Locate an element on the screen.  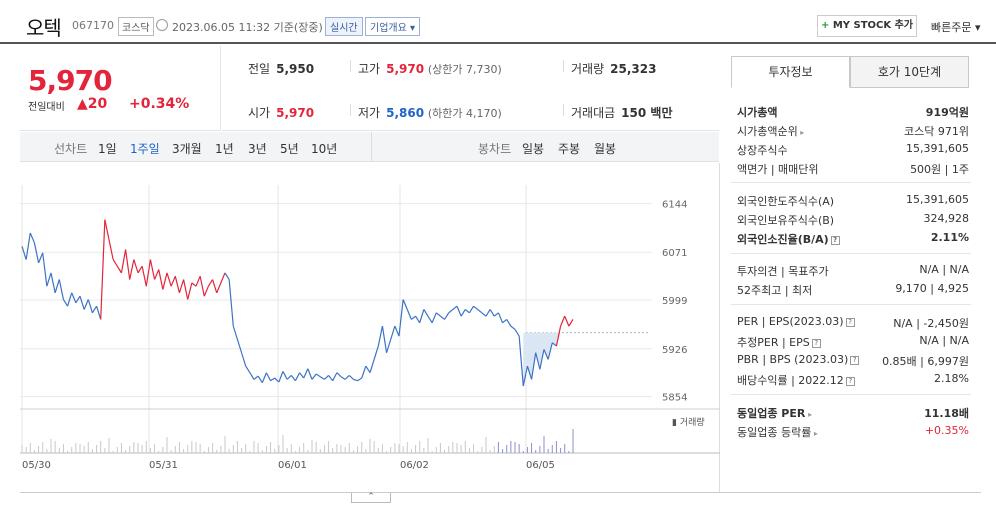
info-value: 0.85배 | 6,997원 is located at coordinates (925, 361).